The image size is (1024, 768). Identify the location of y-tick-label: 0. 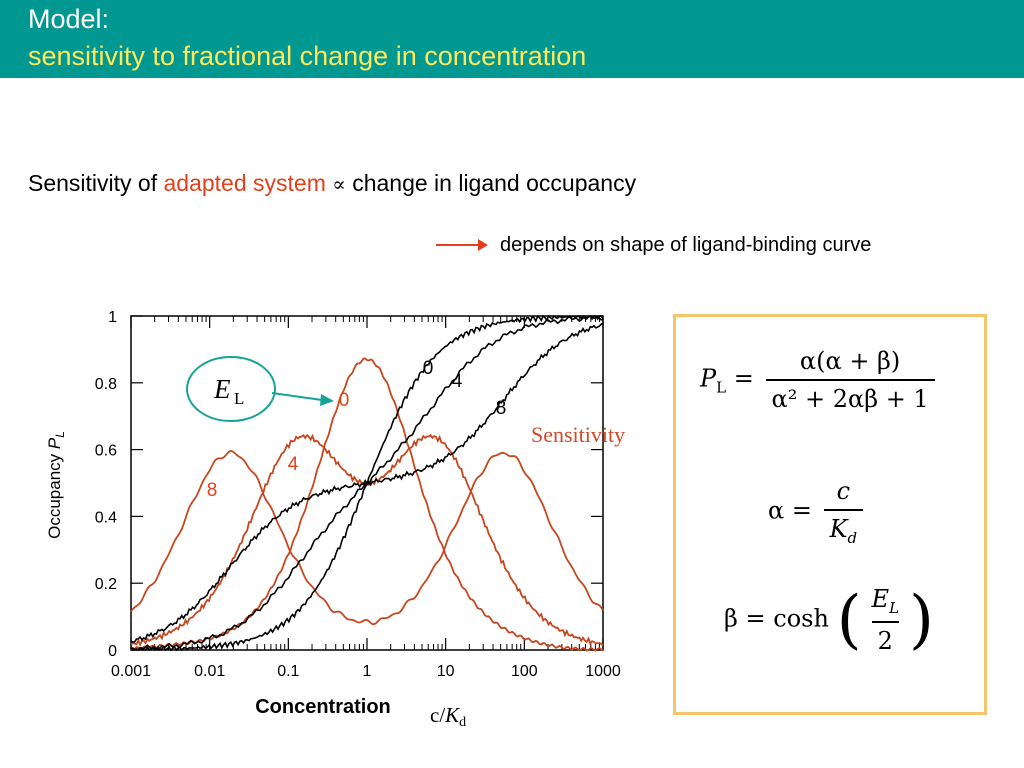
(112, 651).